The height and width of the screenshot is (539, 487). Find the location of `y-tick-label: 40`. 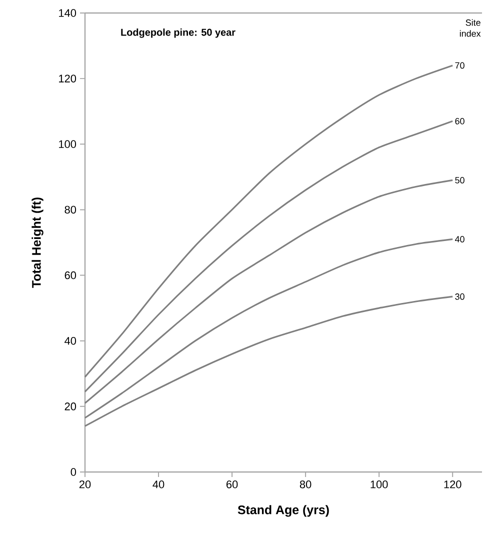

y-tick-label: 40 is located at coordinates (70, 340).